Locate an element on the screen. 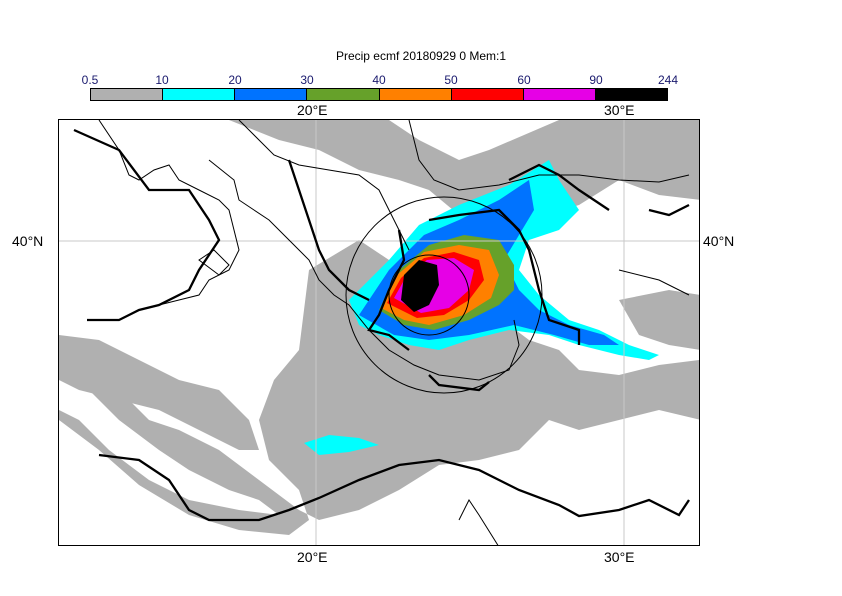  colorbar-label: 30 is located at coordinates (307, 80).